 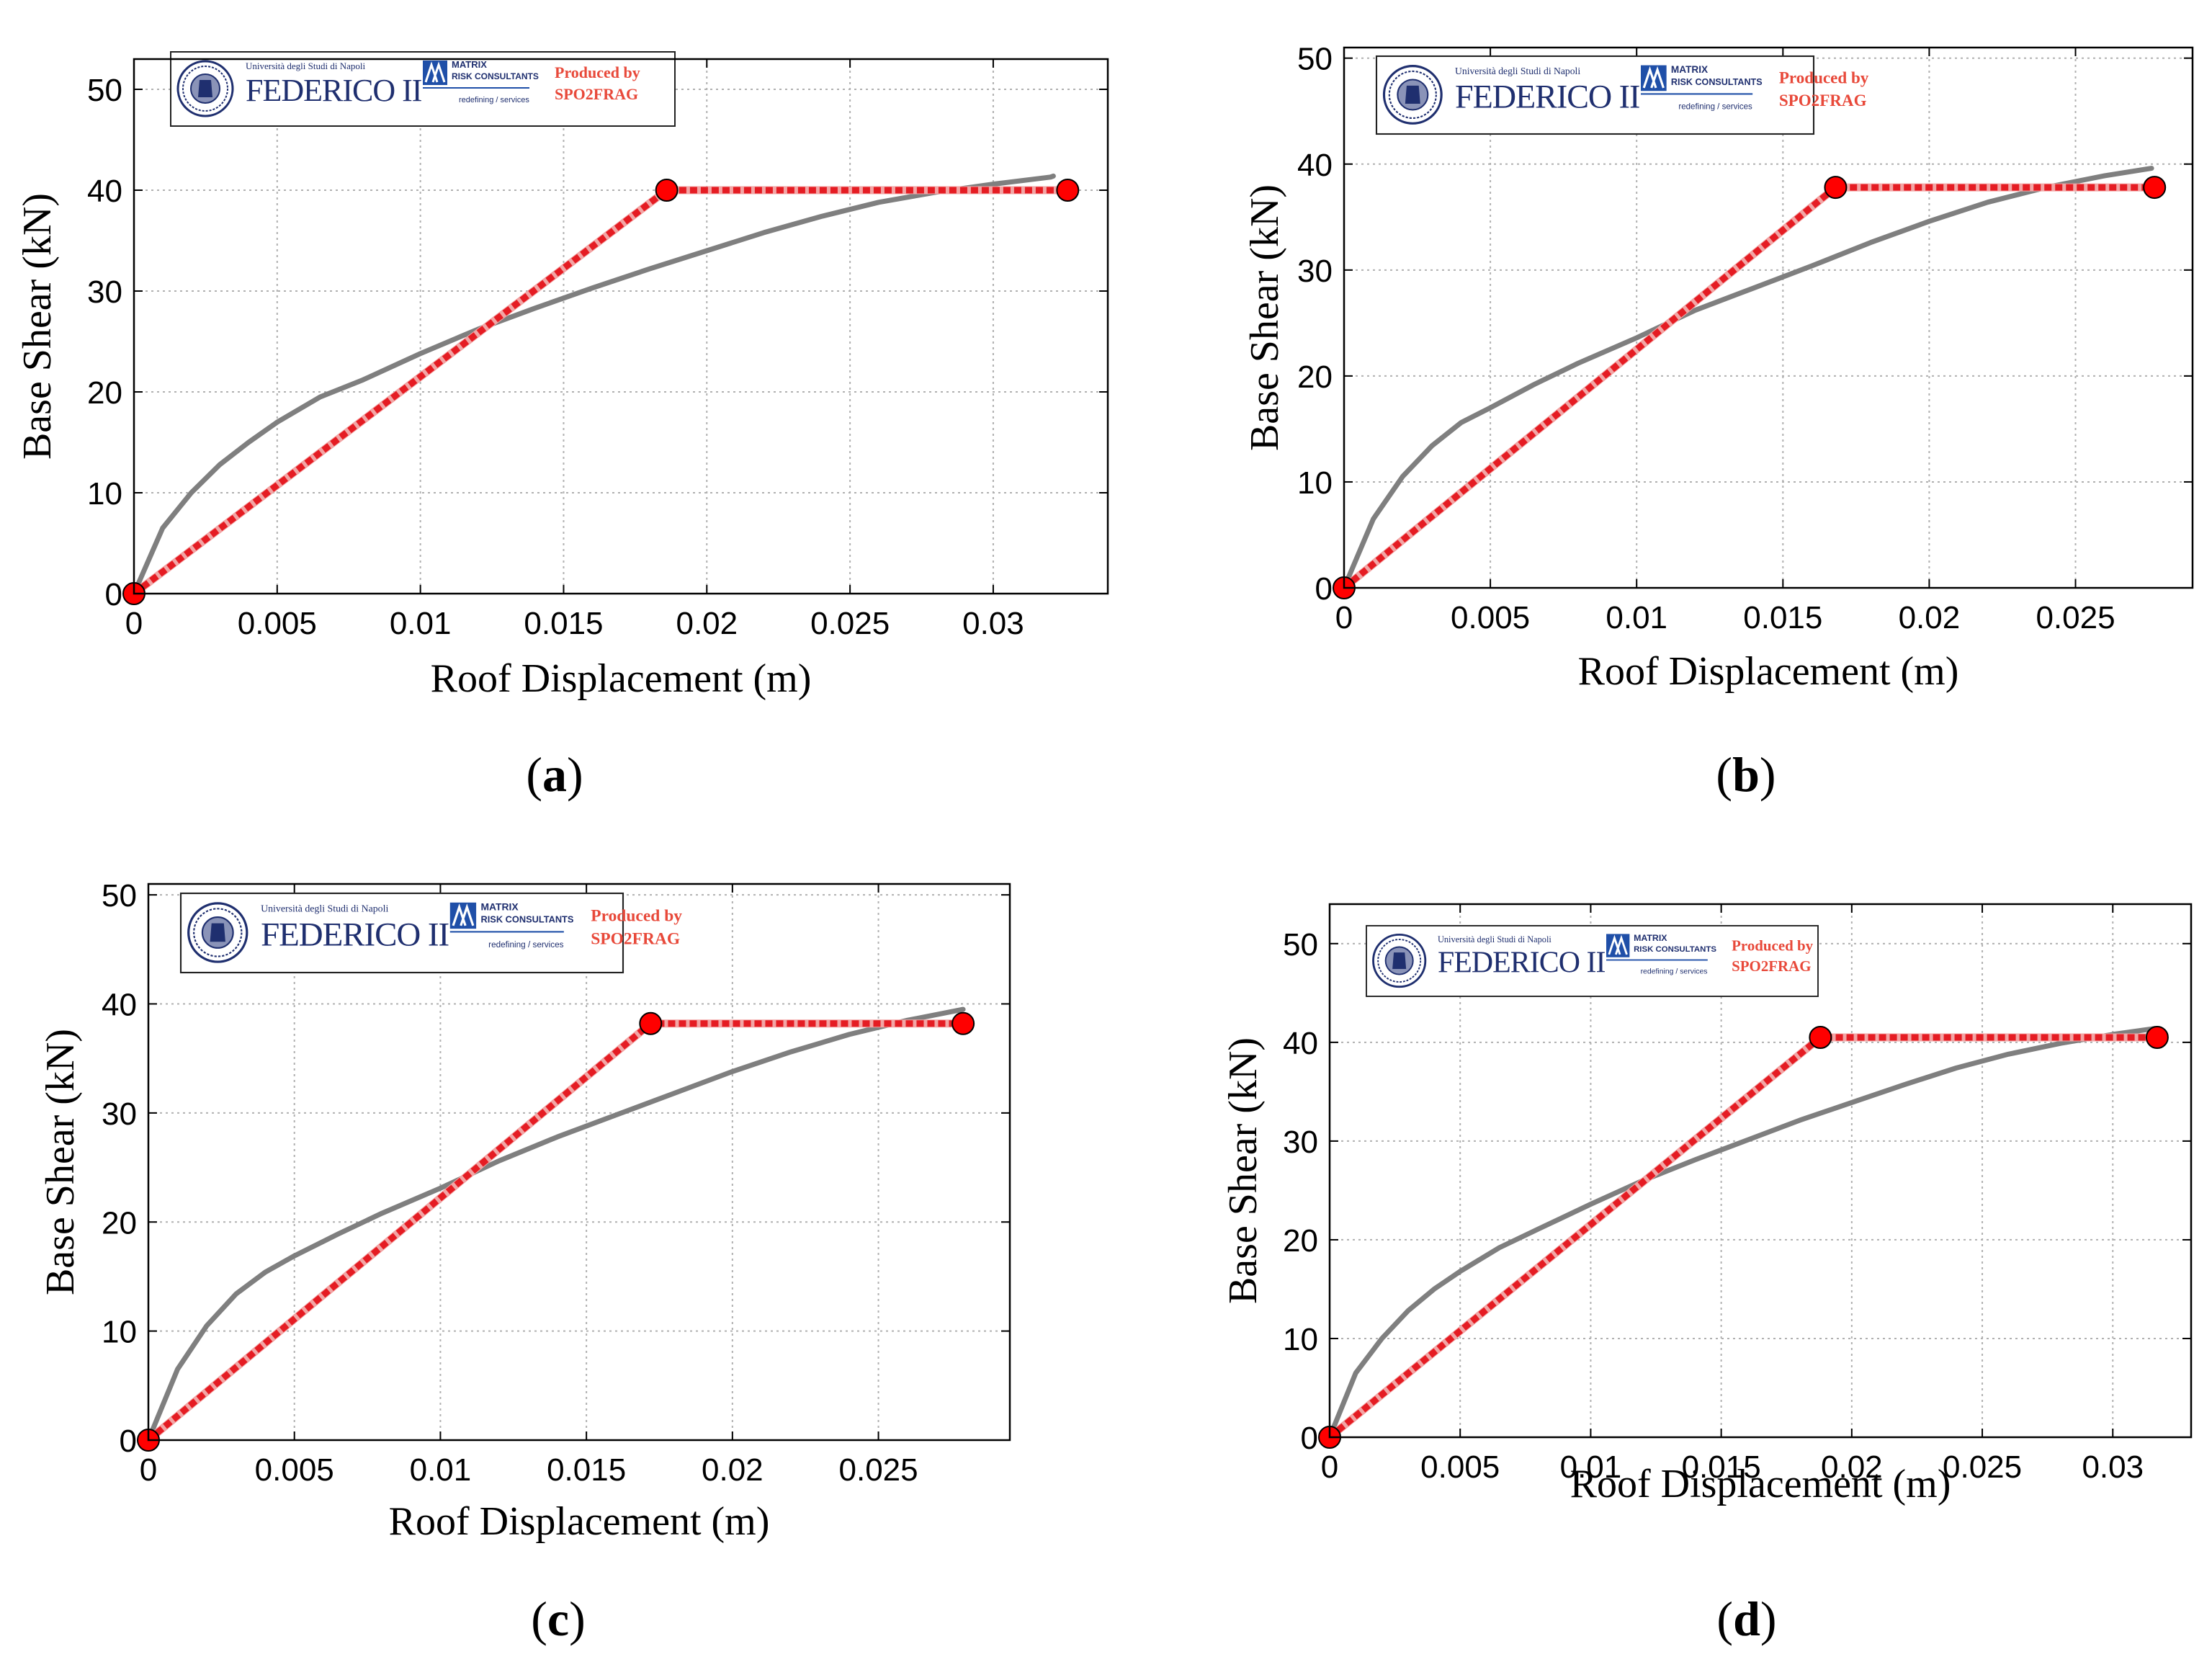 What do you see at coordinates (1491, 617) in the screenshot?
I see `x-tick-label: 0.005` at bounding box center [1491, 617].